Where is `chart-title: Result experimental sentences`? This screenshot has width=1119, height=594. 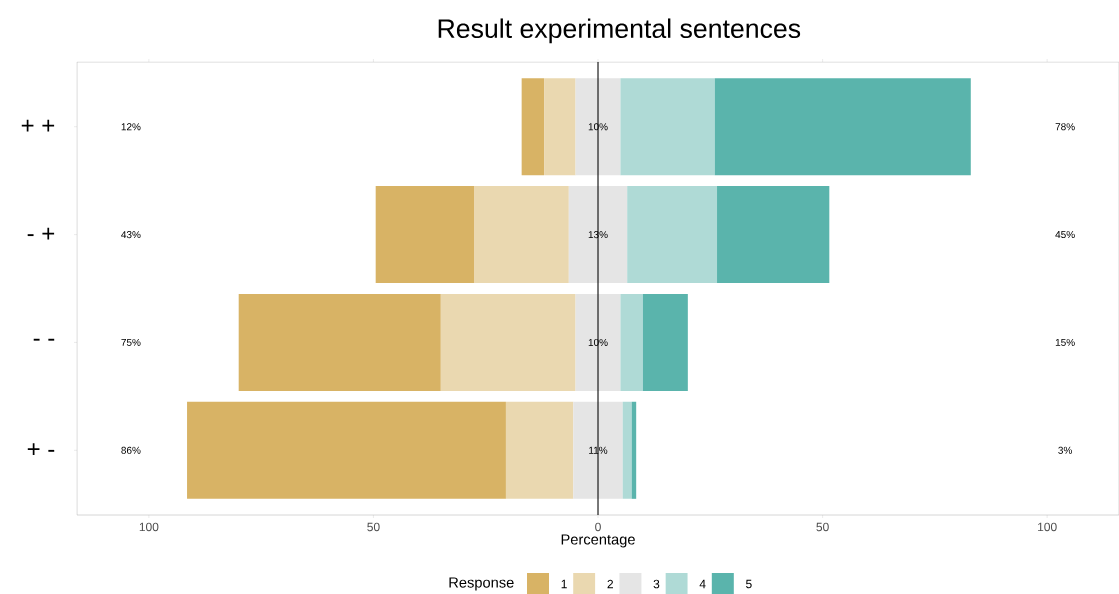
chart-title: Result experimental sentences is located at coordinates (619, 31).